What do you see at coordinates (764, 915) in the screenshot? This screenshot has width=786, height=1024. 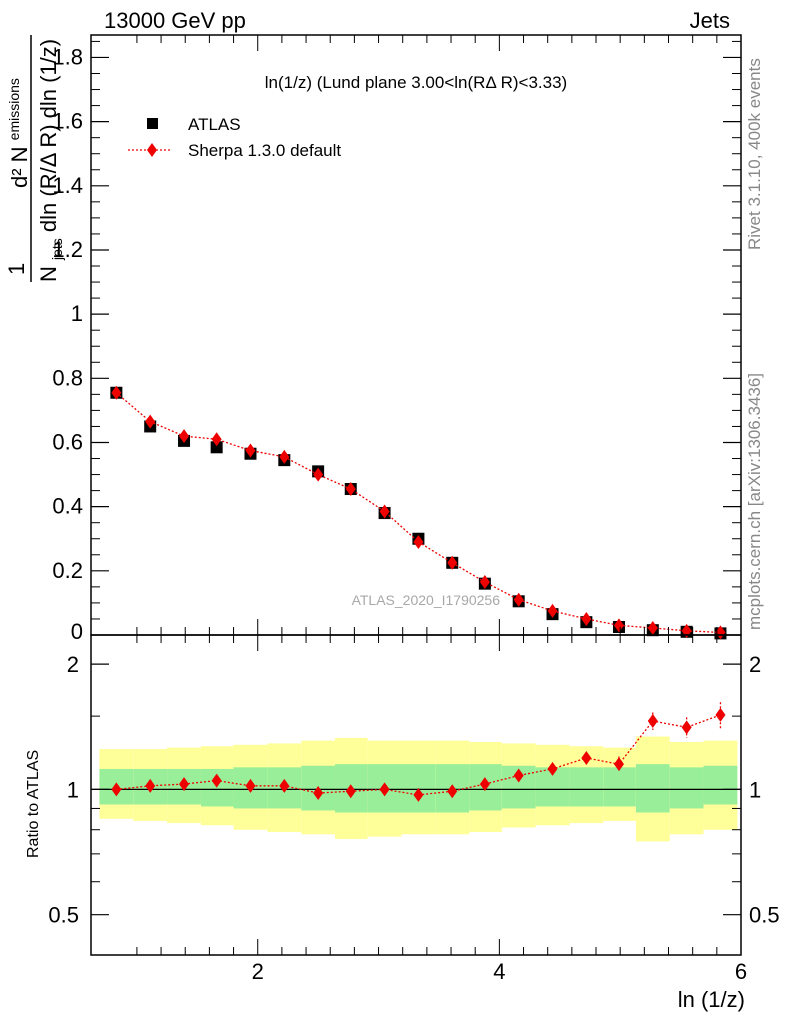 I see `ratio-tick-label-right: 0.5` at bounding box center [764, 915].